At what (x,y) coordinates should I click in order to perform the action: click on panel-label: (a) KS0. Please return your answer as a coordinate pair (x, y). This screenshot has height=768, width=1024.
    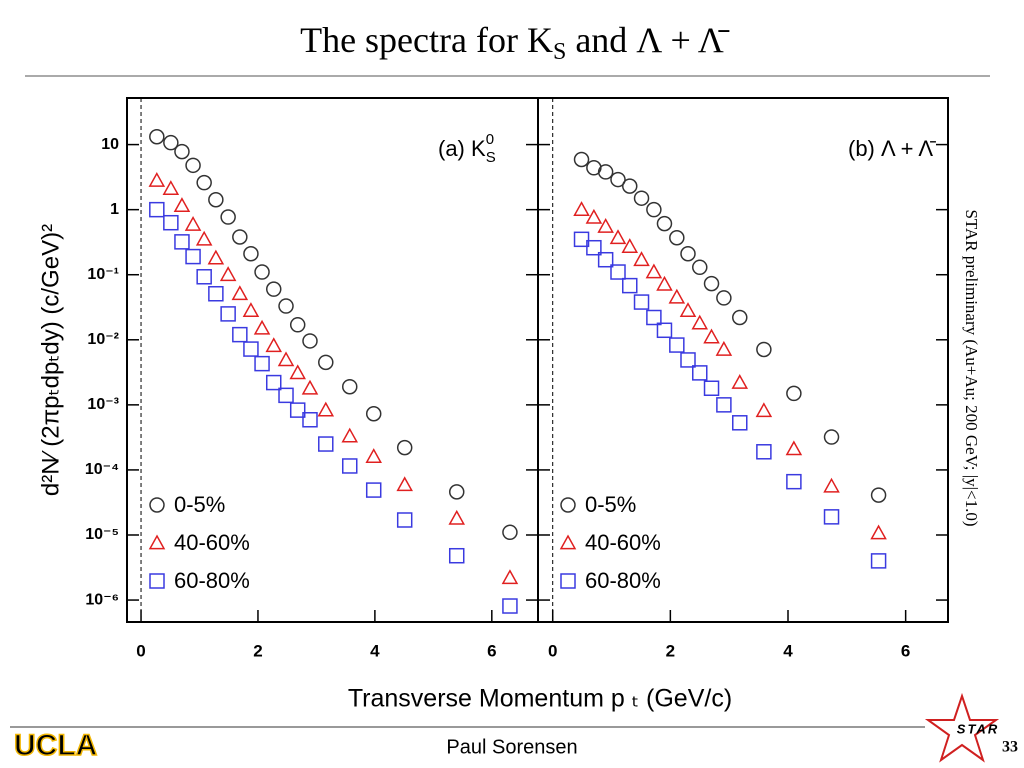
    Looking at the image, I should click on (467, 148).